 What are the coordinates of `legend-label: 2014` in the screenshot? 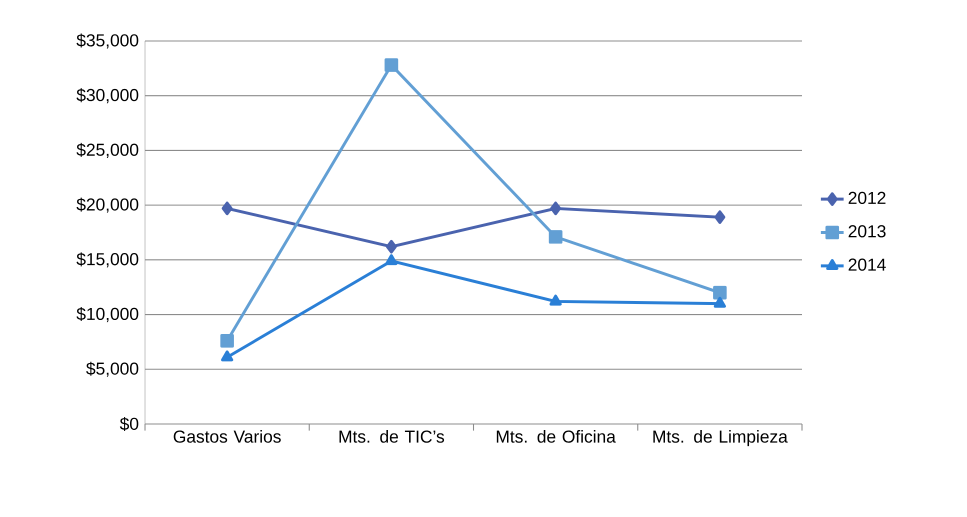 It's located at (867, 264).